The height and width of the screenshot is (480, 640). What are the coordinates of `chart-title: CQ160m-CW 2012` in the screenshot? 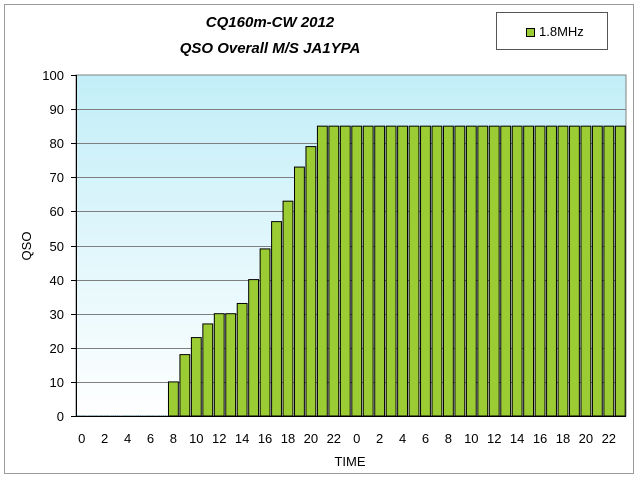 It's located at (270, 22).